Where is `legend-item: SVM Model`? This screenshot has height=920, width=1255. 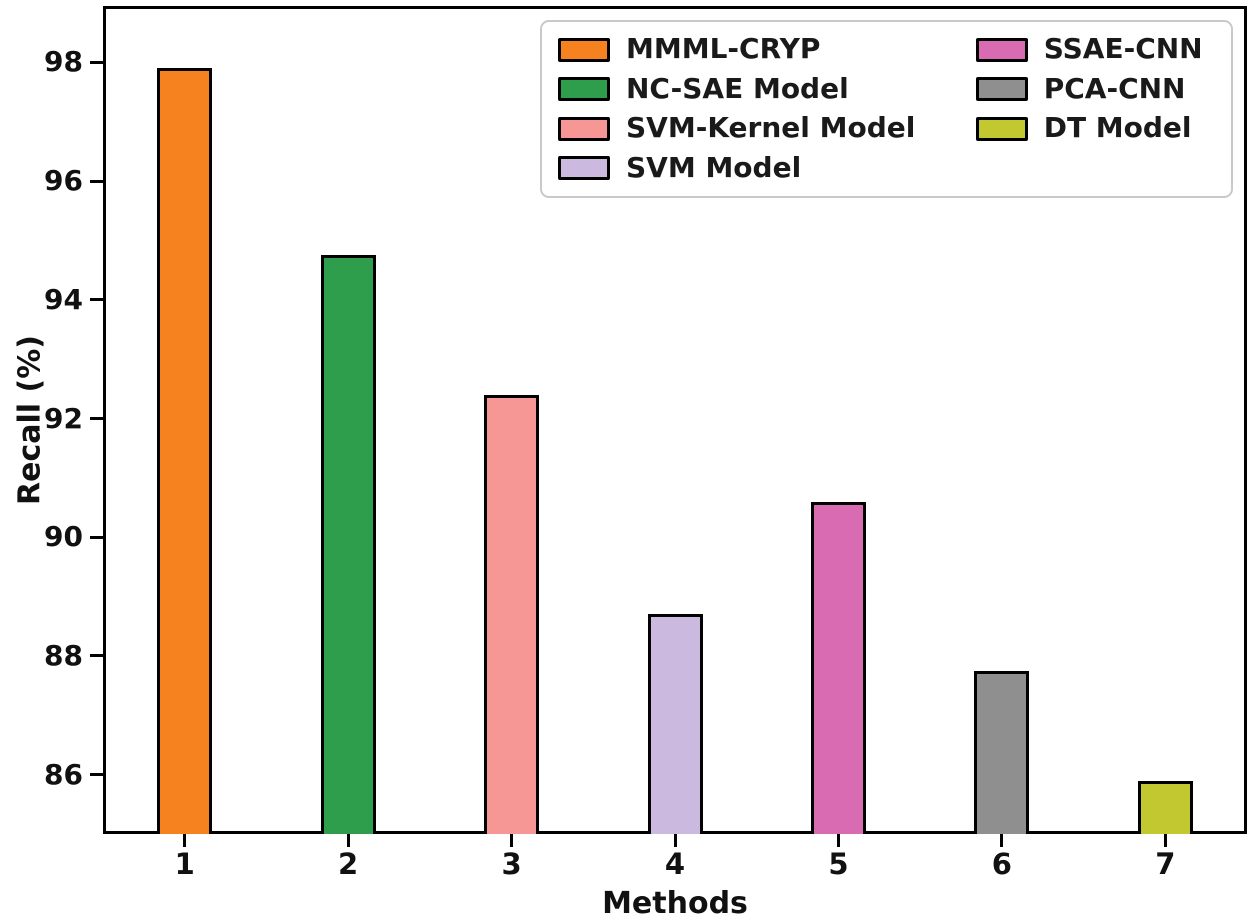
legend-item: SVM Model is located at coordinates (743, 167).